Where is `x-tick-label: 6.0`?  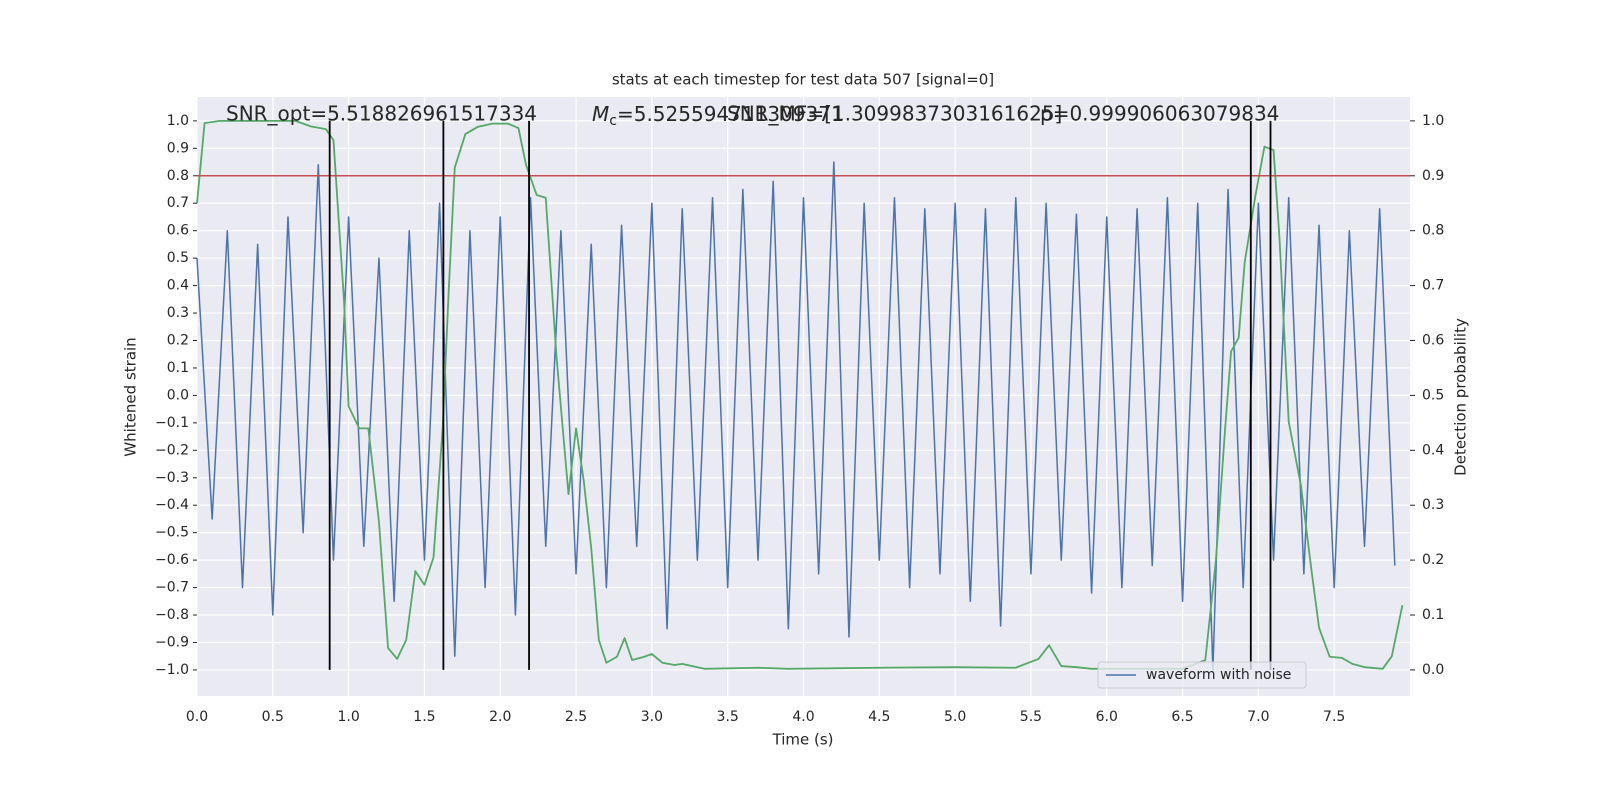 x-tick-label: 6.0 is located at coordinates (1107, 717).